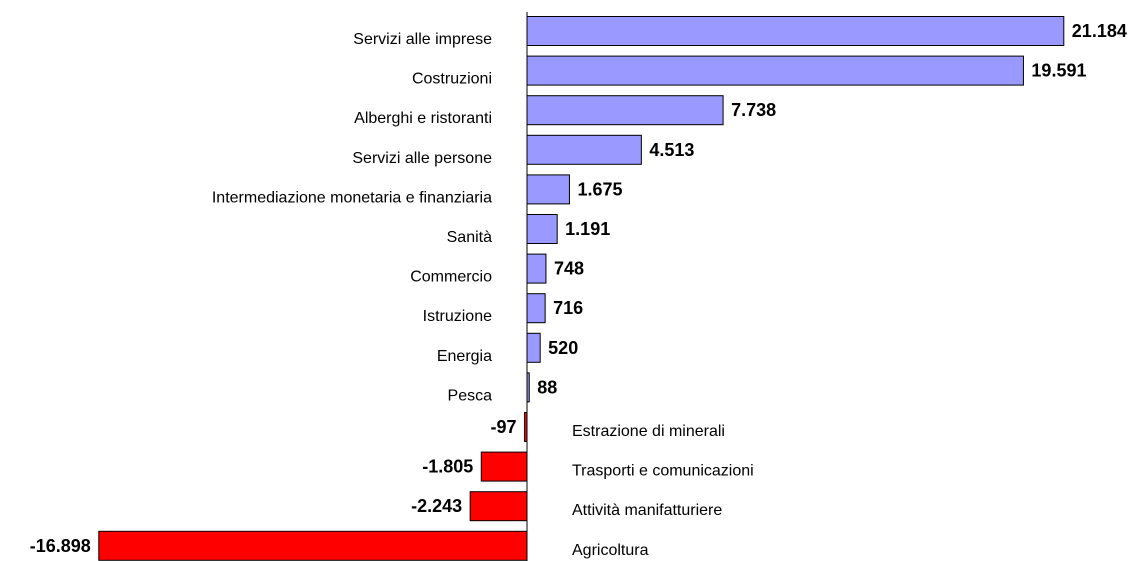 The height and width of the screenshot is (561, 1148). What do you see at coordinates (447, 467) in the screenshot?
I see `value-label: -1.805` at bounding box center [447, 467].